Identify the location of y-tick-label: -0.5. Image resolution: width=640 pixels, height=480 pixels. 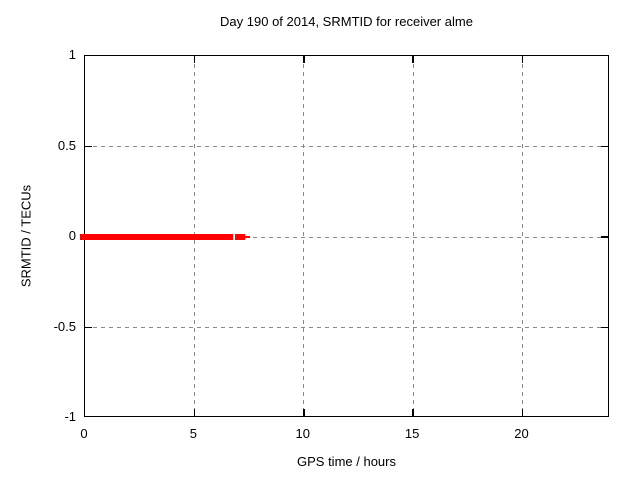
(64, 326).